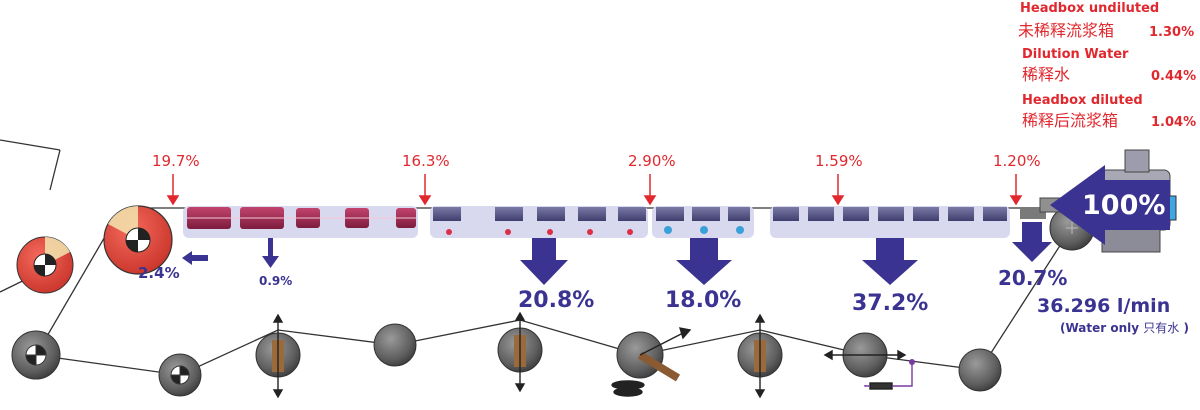 The height and width of the screenshot is (410, 1200). Describe the element at coordinates (1066, 30) in the screenshot. I see `legend-headbox-undiluted-zh: 未稀释流浆箱` at that location.